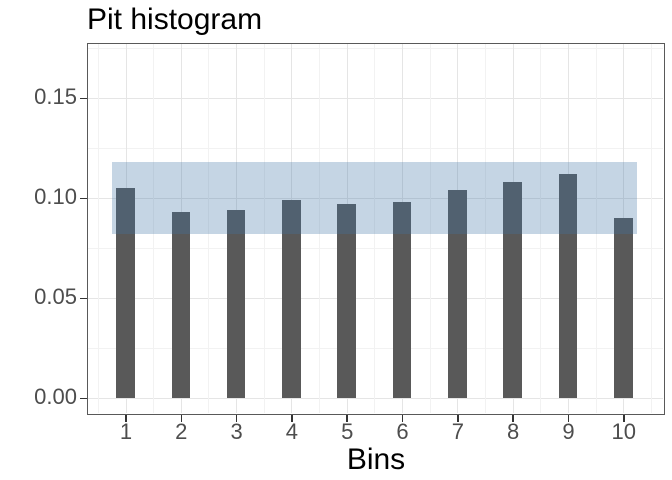 The width and height of the screenshot is (672, 480). What do you see at coordinates (55, 97) in the screenshot?
I see `y-axis-tick-label: 0.15` at bounding box center [55, 97].